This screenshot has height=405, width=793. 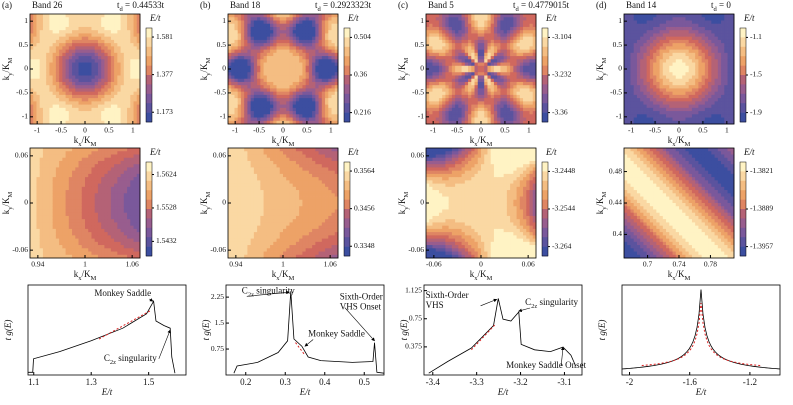 What do you see at coordinates (259, 130) in the screenshot?
I see `x-tick-label: -0.5` at bounding box center [259, 130].